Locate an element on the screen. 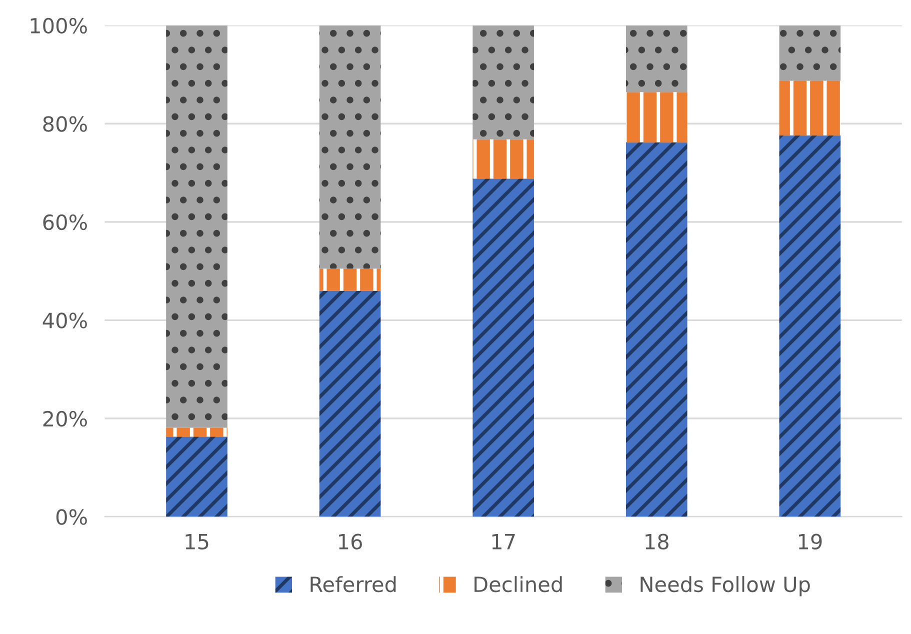 This screenshot has width=911, height=634. x-tick-label: 17 is located at coordinates (503, 542).